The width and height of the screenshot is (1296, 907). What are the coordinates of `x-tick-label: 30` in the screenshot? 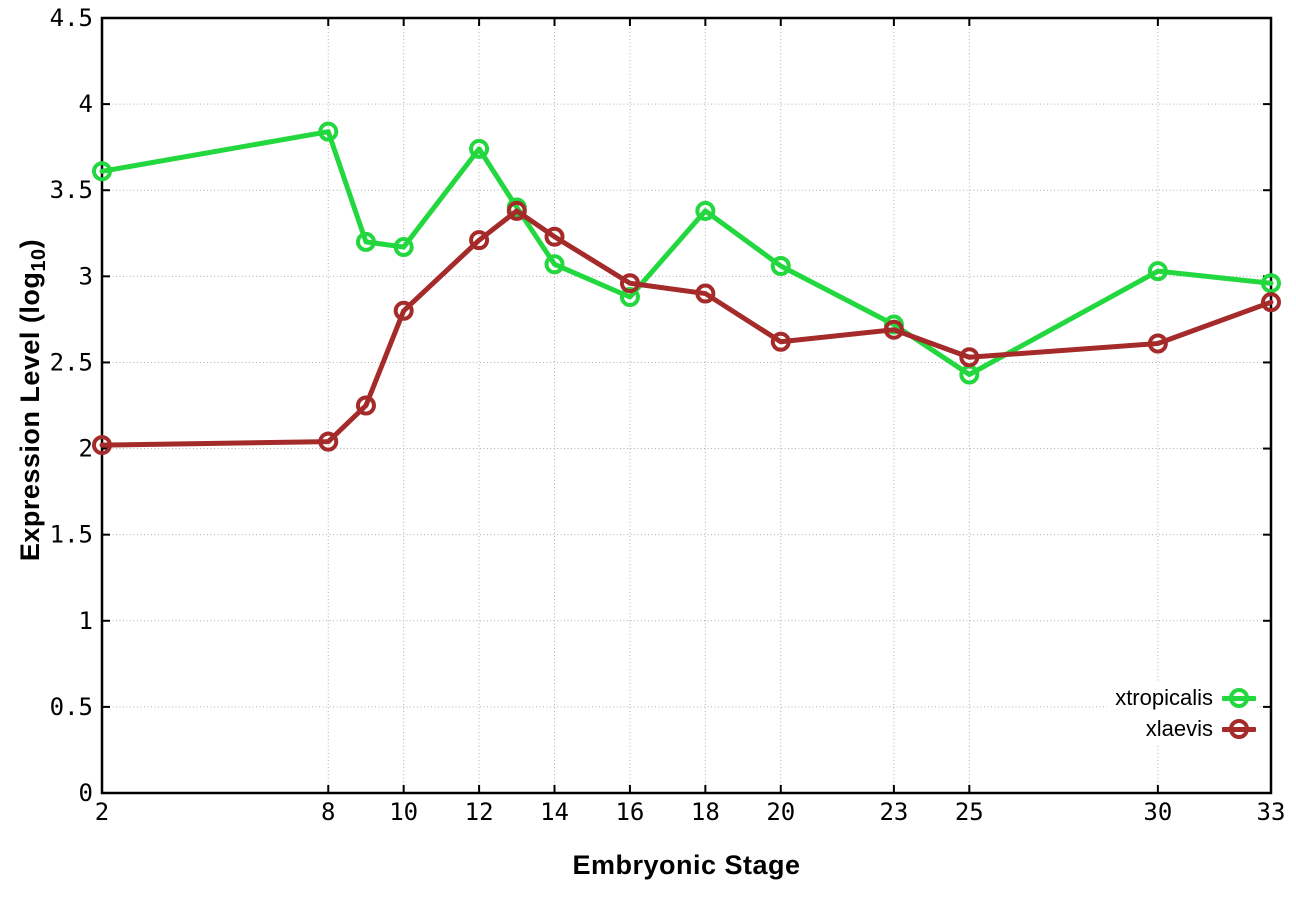 It's located at (1157, 812).